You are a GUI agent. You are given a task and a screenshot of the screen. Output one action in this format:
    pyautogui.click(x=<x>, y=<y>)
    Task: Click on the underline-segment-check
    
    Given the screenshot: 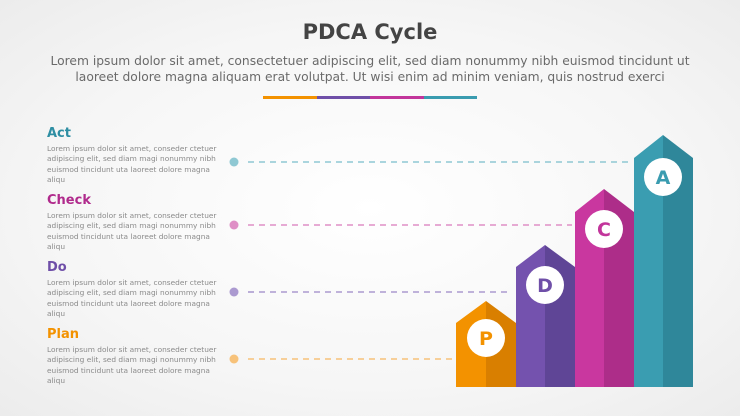 What is the action you would take?
    pyautogui.click(x=397, y=97)
    